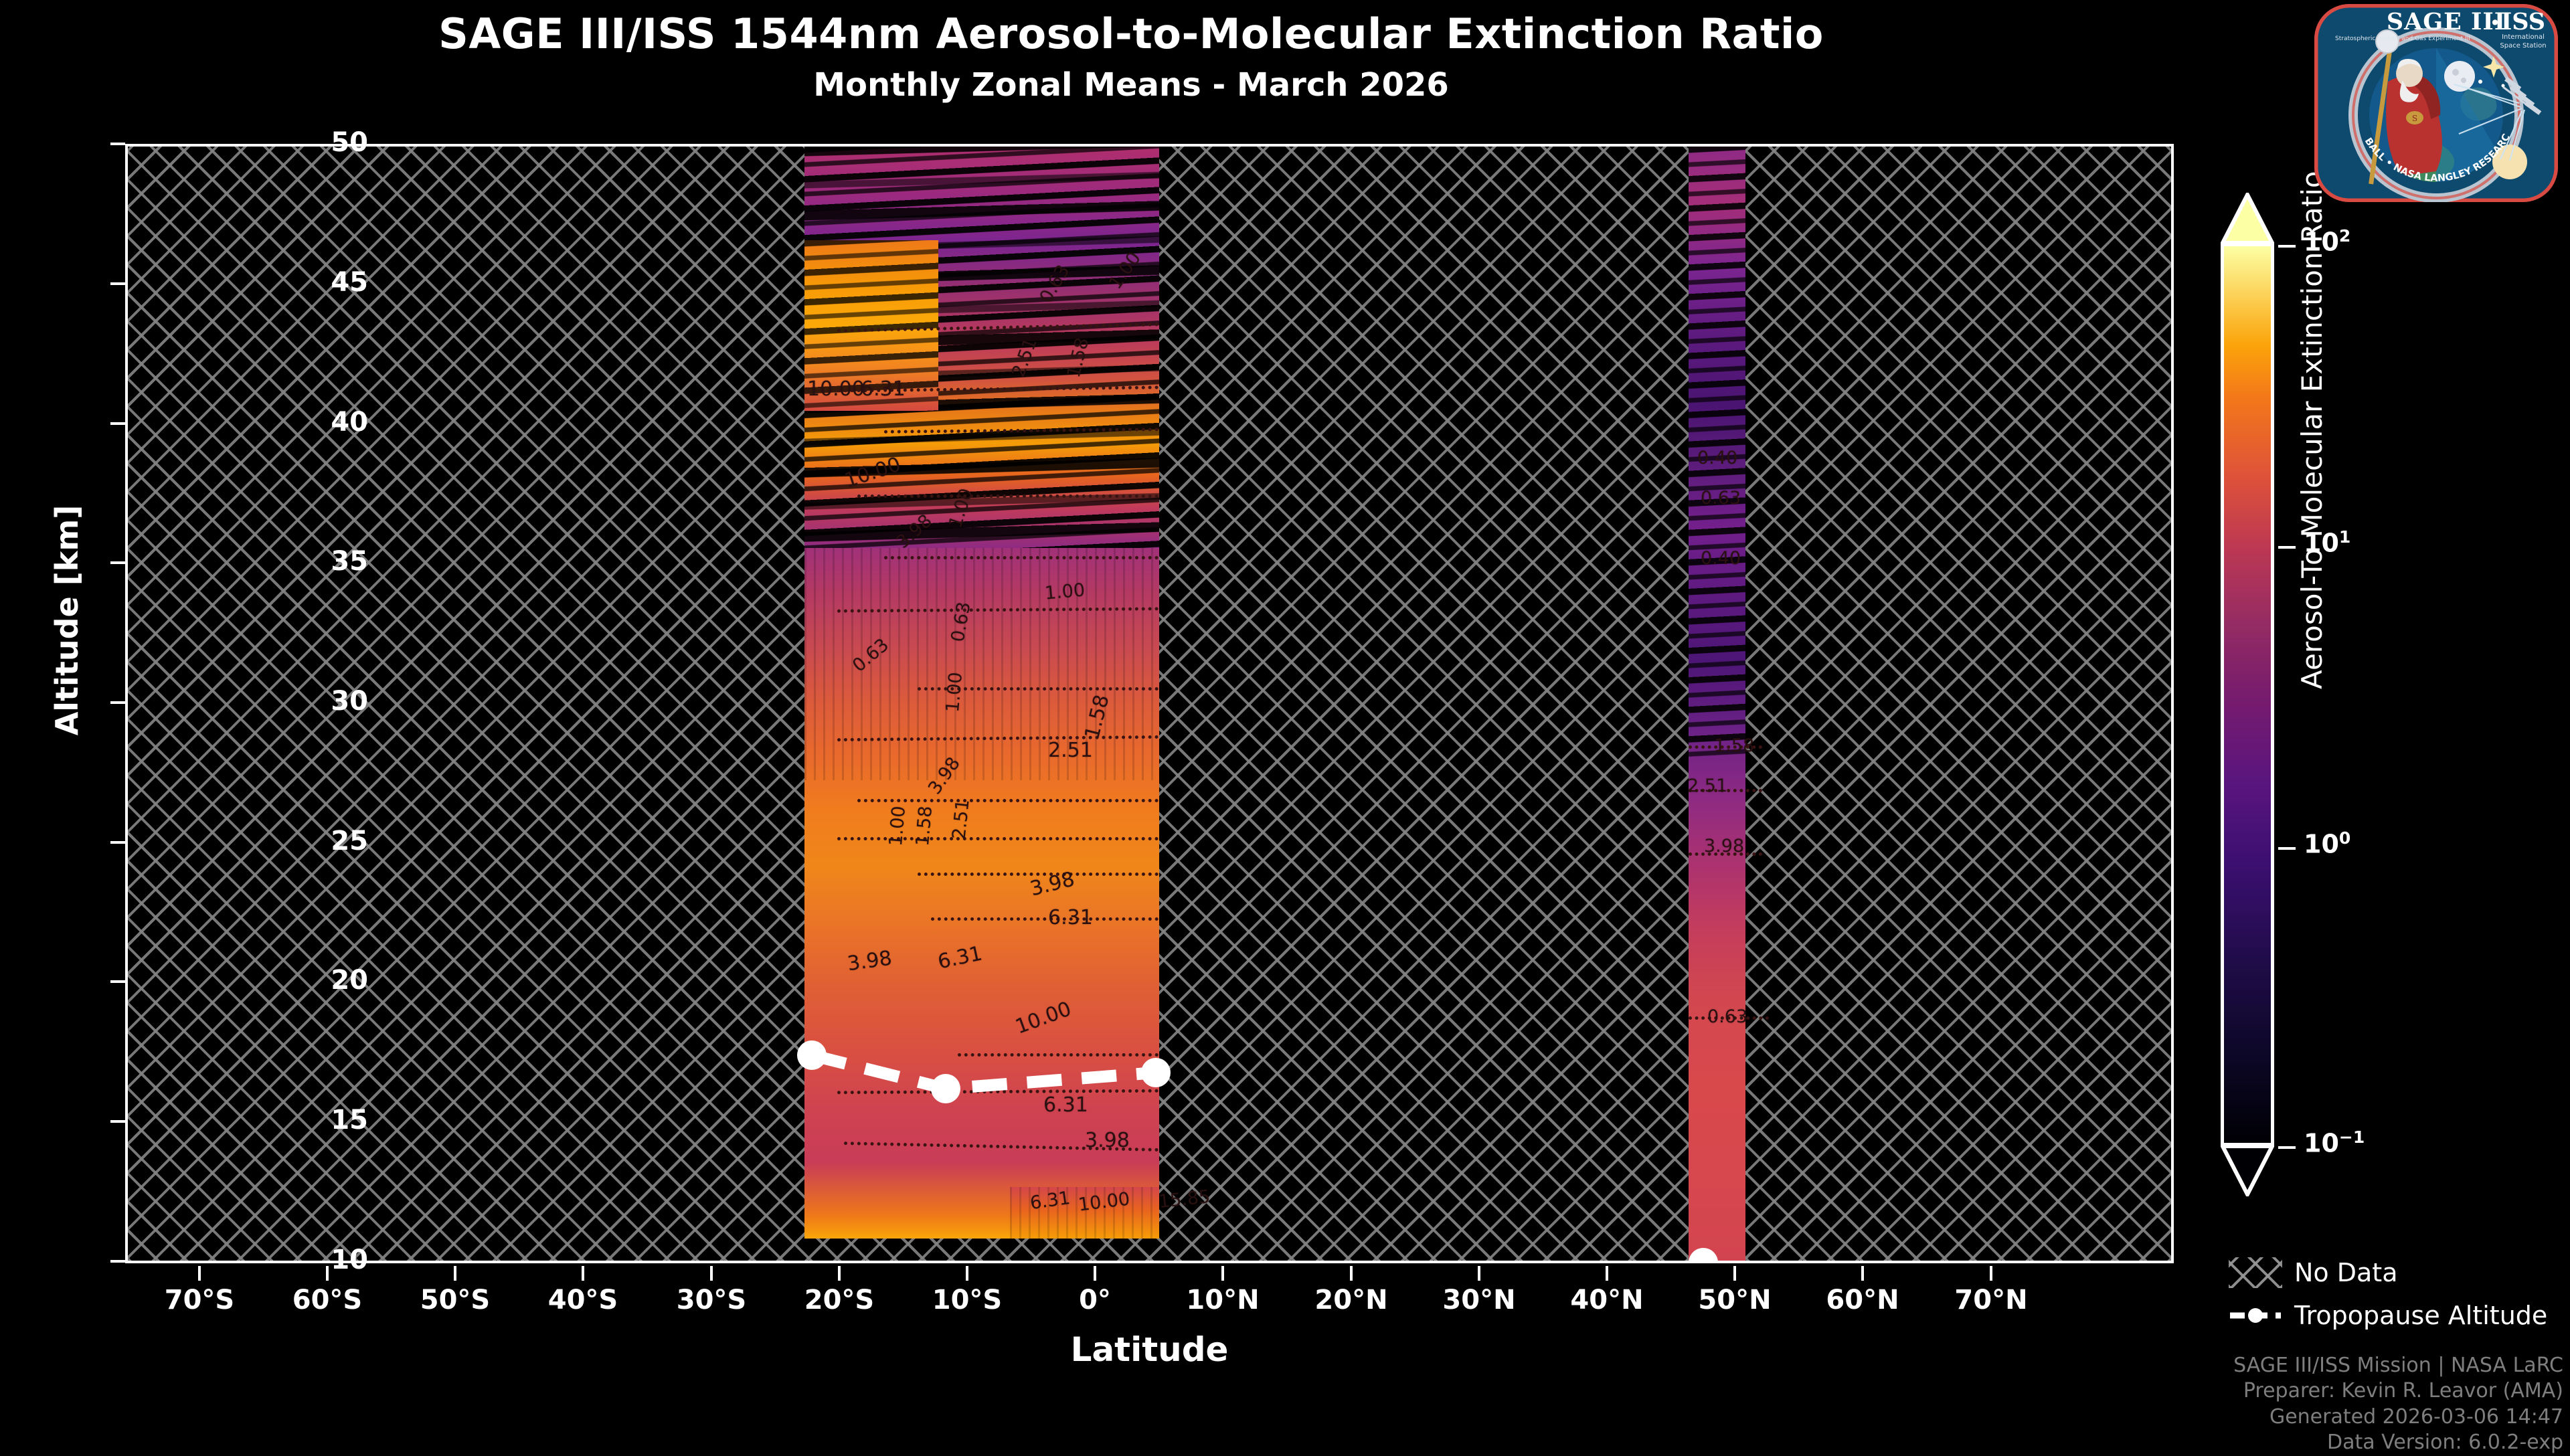  I want to click on data-band-equatorial-extension, so click(1084, 1213).